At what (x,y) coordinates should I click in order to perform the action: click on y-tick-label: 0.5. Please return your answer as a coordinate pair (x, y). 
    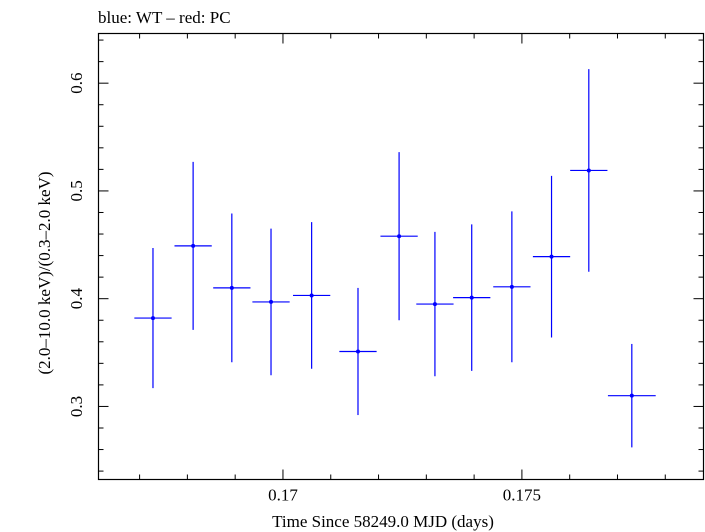
    Looking at the image, I should click on (76, 190).